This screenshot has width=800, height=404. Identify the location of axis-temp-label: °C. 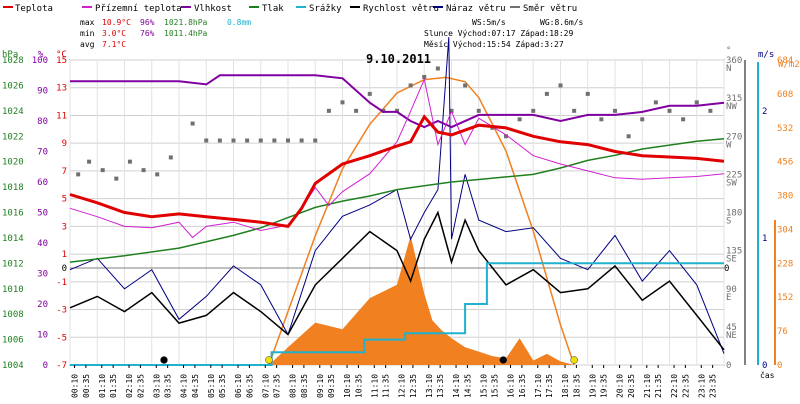
(61, 55).